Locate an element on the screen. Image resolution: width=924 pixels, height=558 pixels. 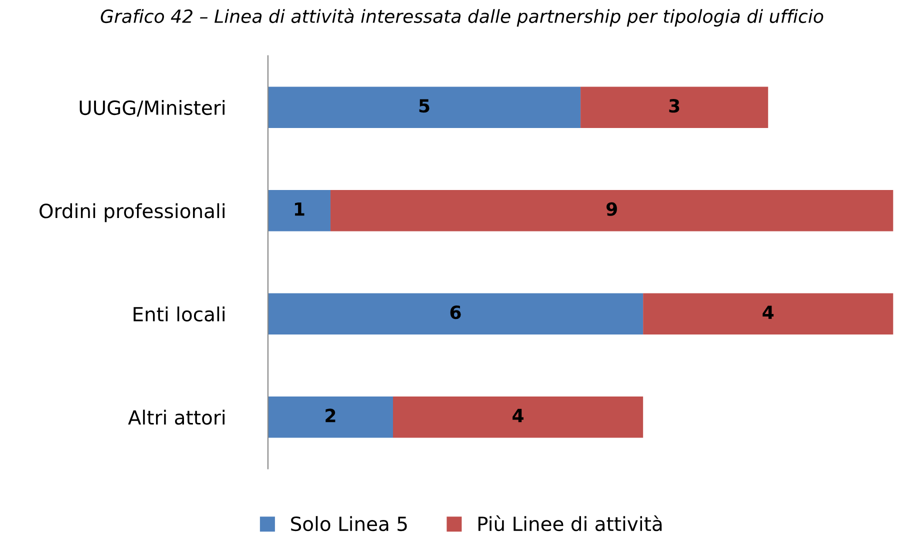
data-label: 5 is located at coordinates (424, 106).